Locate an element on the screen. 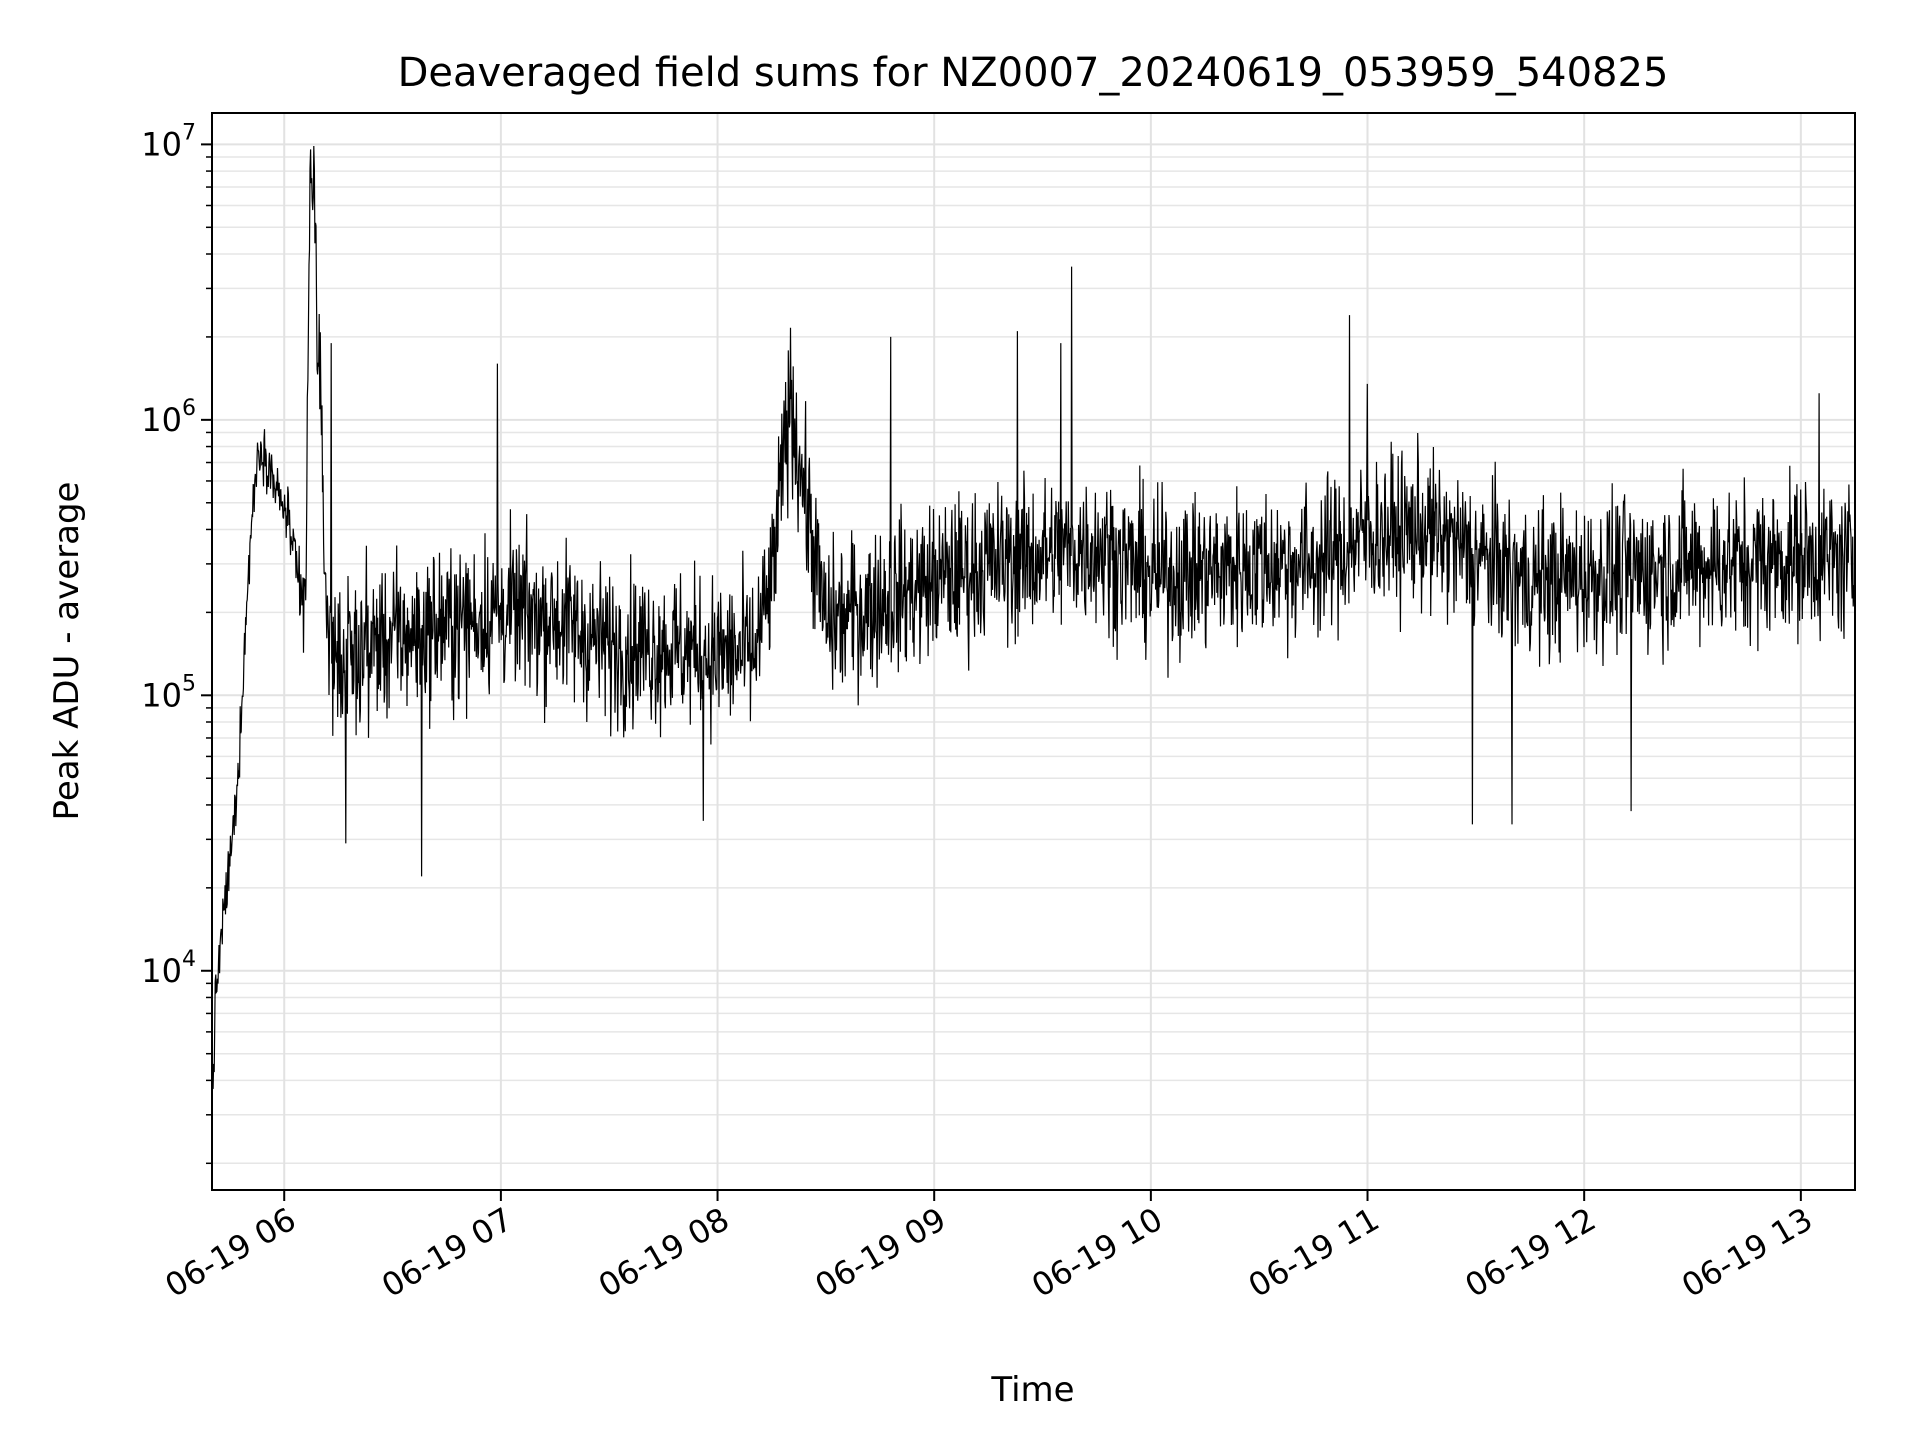 The image size is (1920, 1440). x-axis-label: Time is located at coordinates (1032, 1390).